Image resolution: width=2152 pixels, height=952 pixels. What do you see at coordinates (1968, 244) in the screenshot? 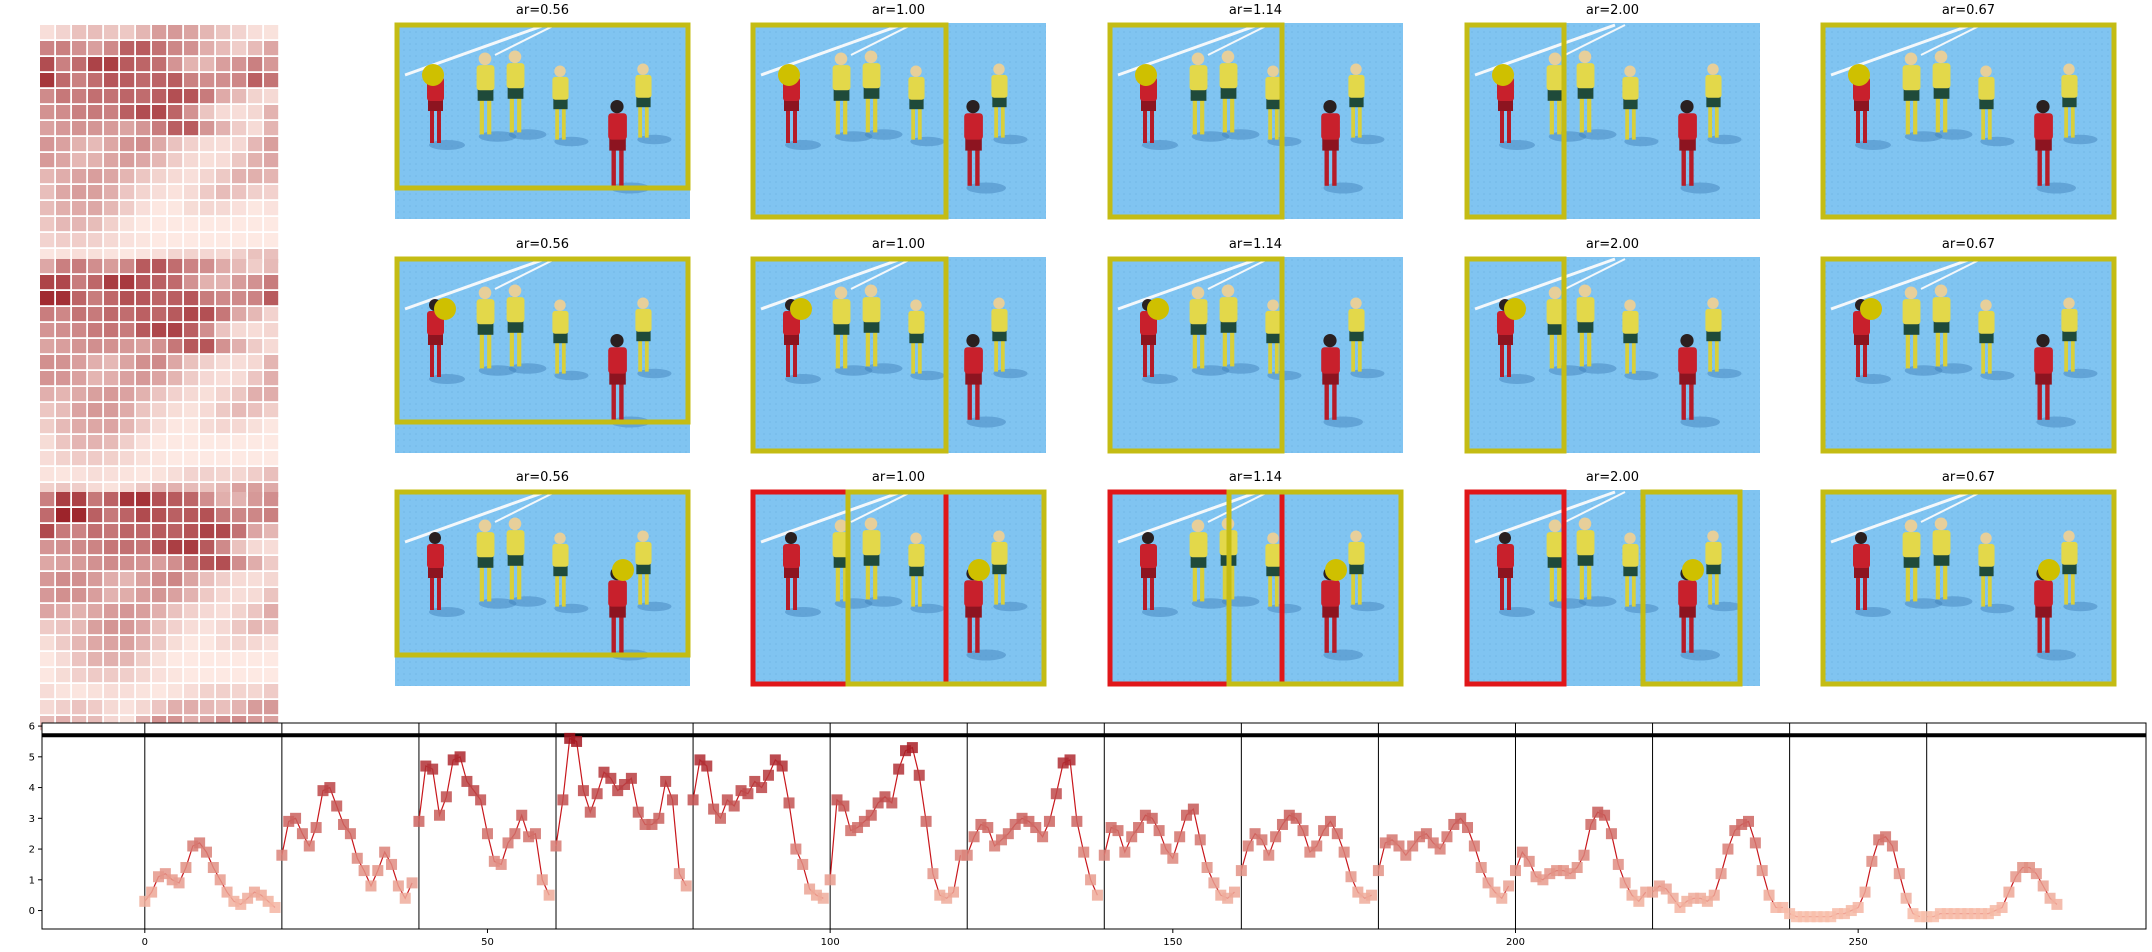
I see `panel-title: ar=0.67` at bounding box center [1968, 244].